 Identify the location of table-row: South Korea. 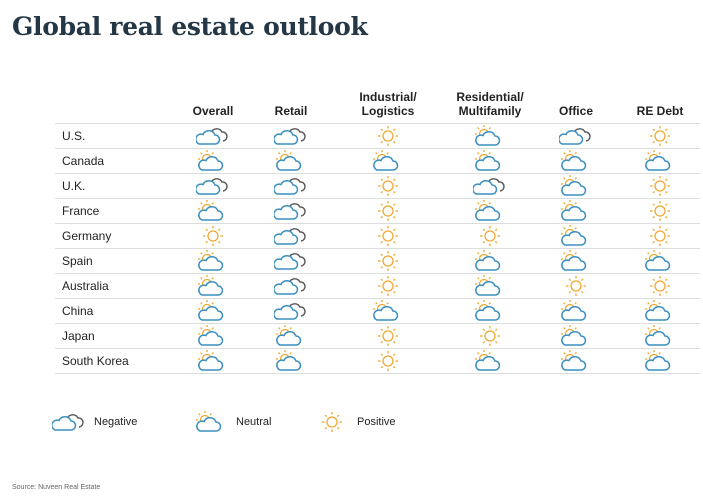
(377, 361).